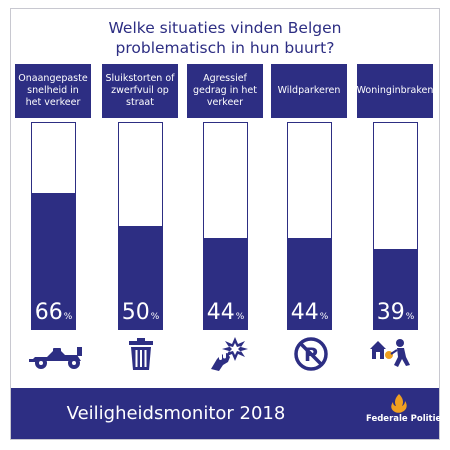 This screenshot has width=450, height=450. What do you see at coordinates (48, 312) in the screenshot?
I see `data-label-value: 66` at bounding box center [48, 312].